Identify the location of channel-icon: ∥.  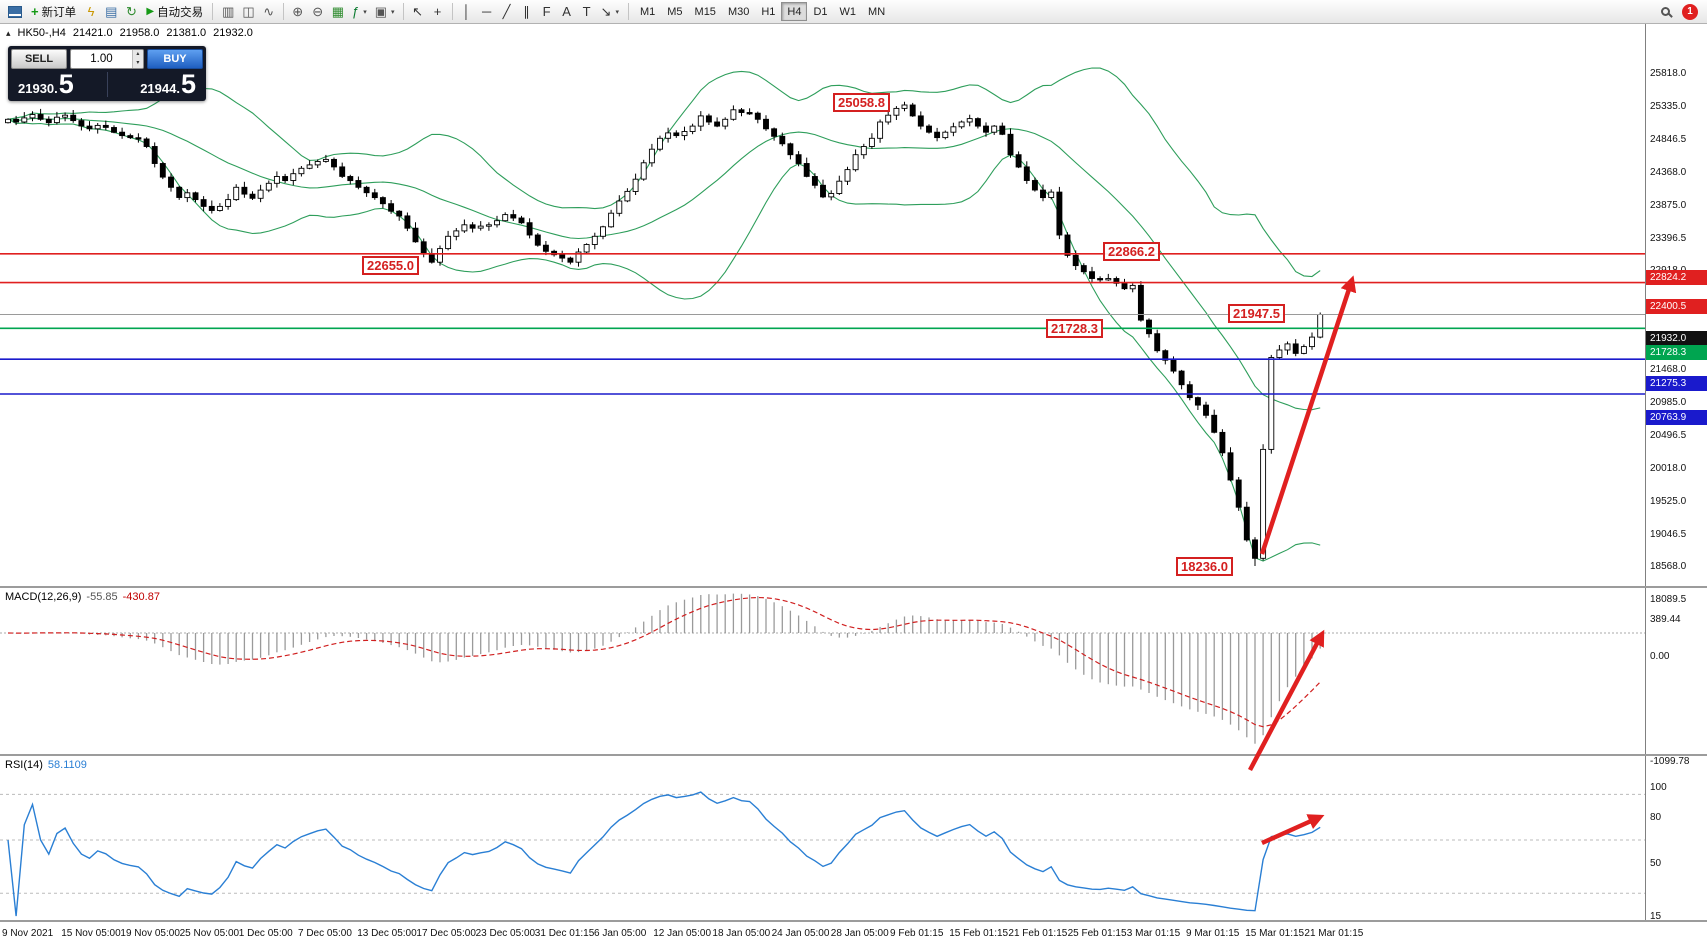
(527, 12).